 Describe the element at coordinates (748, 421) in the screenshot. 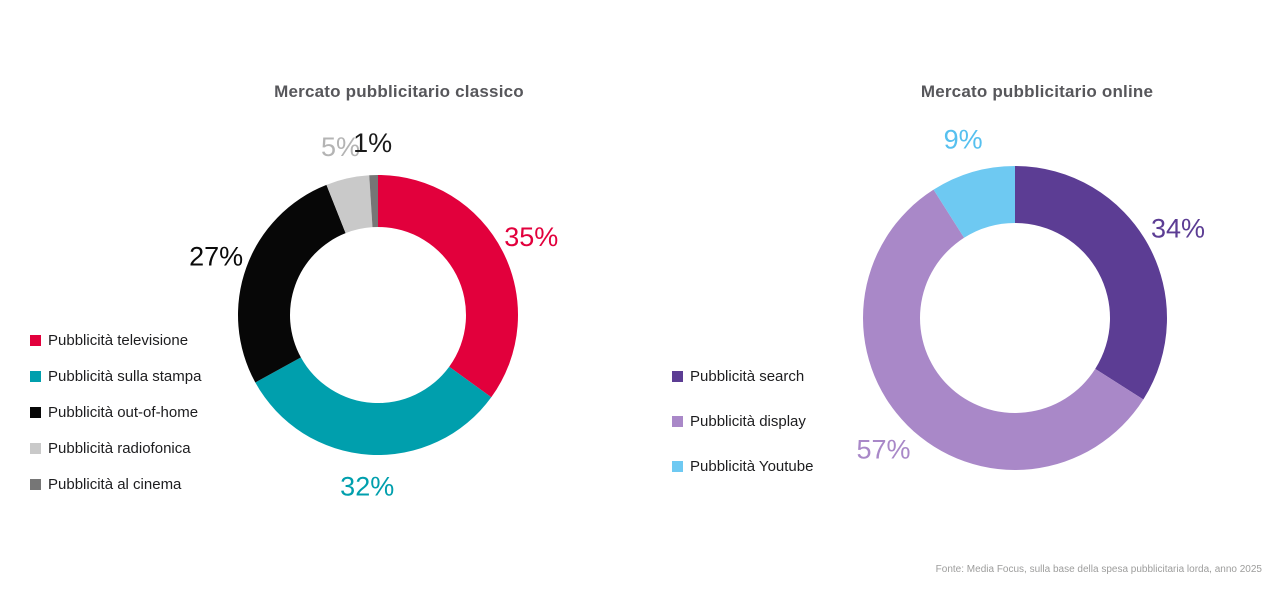

I see `legend-label: Pubblicità display` at that location.